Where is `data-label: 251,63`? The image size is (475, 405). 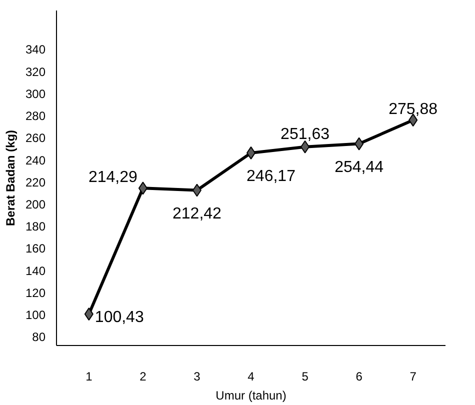 data-label: 251,63 is located at coordinates (305, 134).